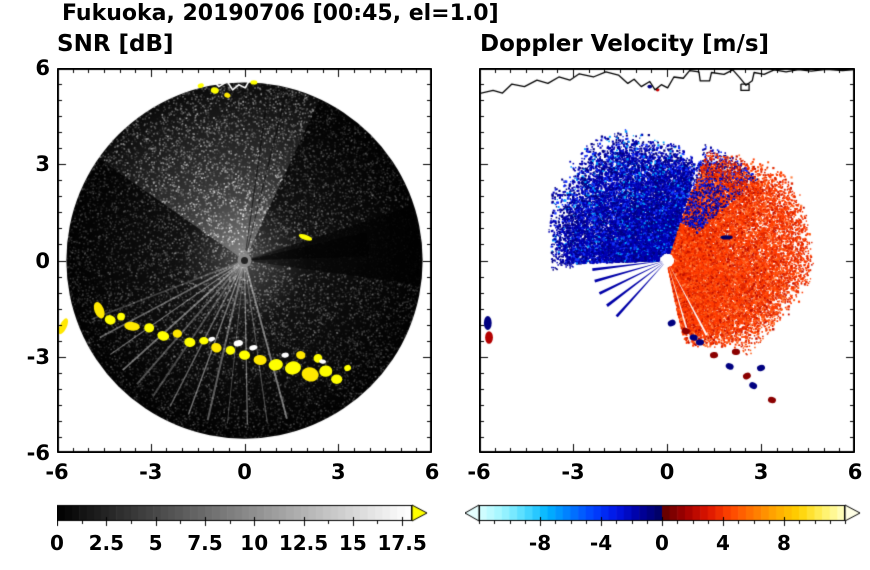 The height and width of the screenshot is (570, 870). What do you see at coordinates (243, 516) in the screenshot?
I see `snr-colorbar` at bounding box center [243, 516].